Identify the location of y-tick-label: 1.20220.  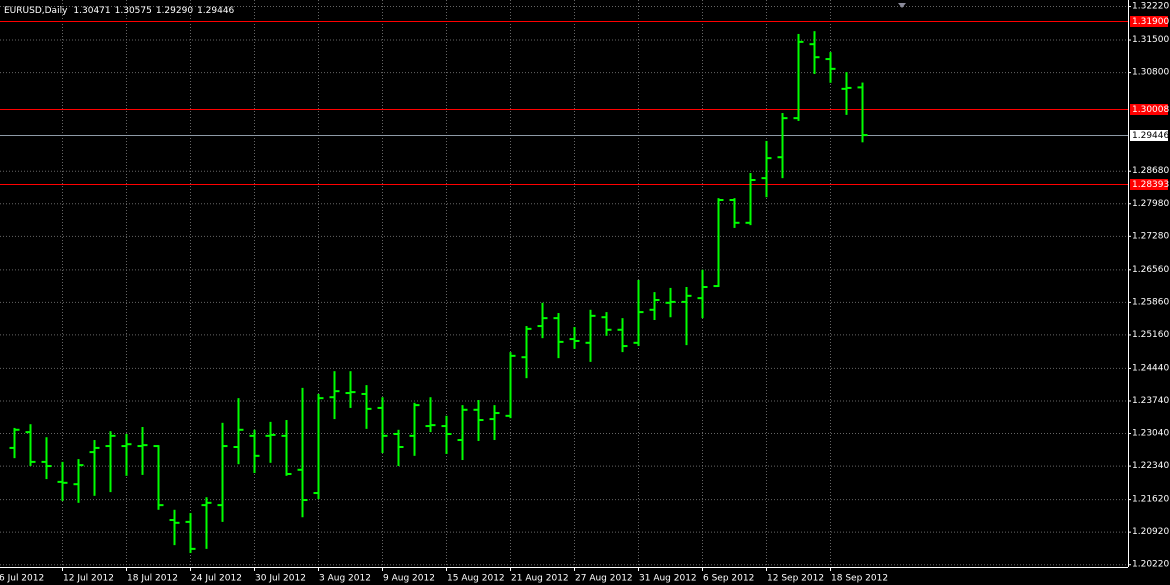
(1150, 565).